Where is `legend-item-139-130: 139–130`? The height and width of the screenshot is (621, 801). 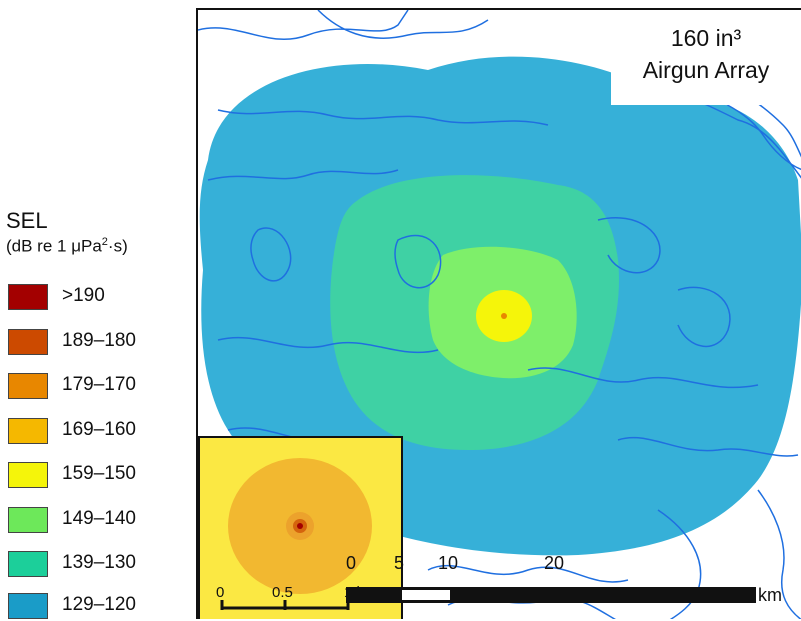 legend-item-139-130: 139–130 is located at coordinates (102, 565).